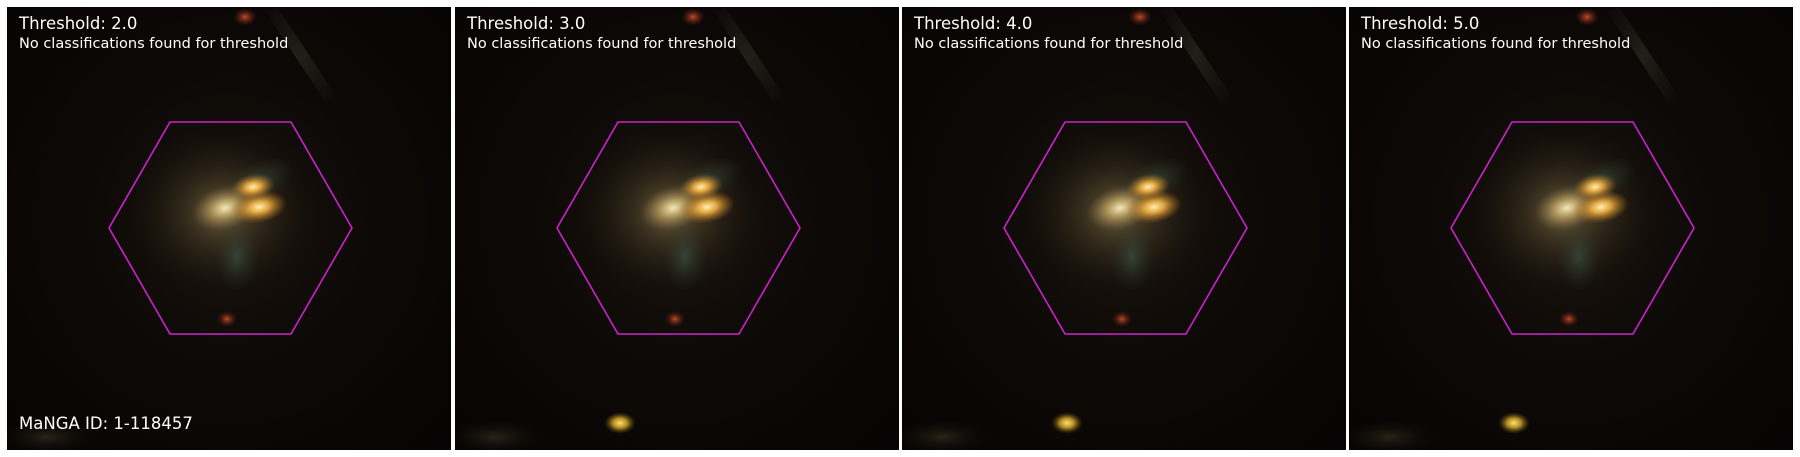  I want to click on panel-title: Threshold: 2.0, so click(78, 23).